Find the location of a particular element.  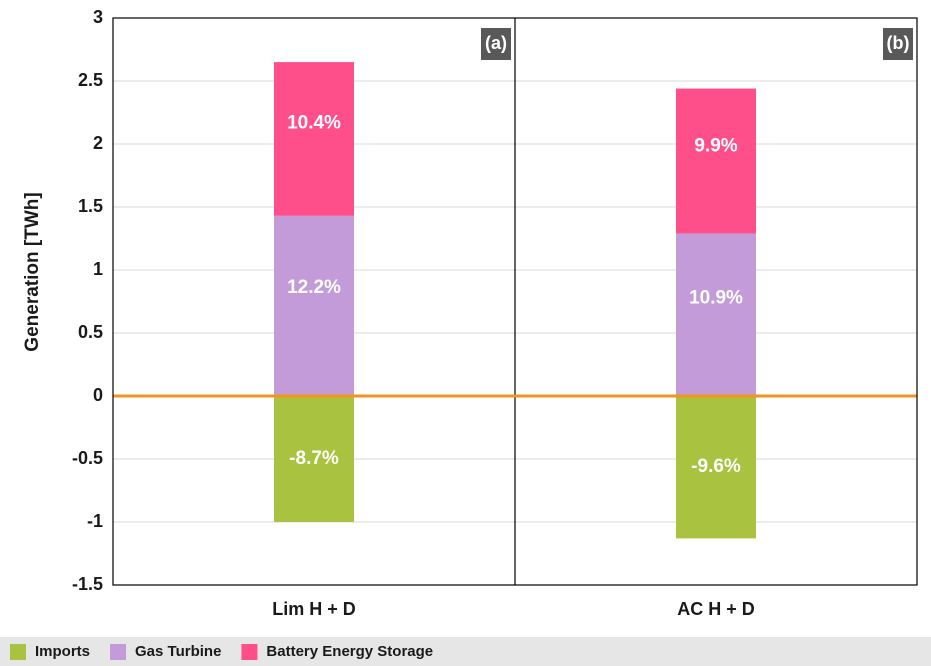

legend-label: Battery Energy Storage is located at coordinates (349, 651).